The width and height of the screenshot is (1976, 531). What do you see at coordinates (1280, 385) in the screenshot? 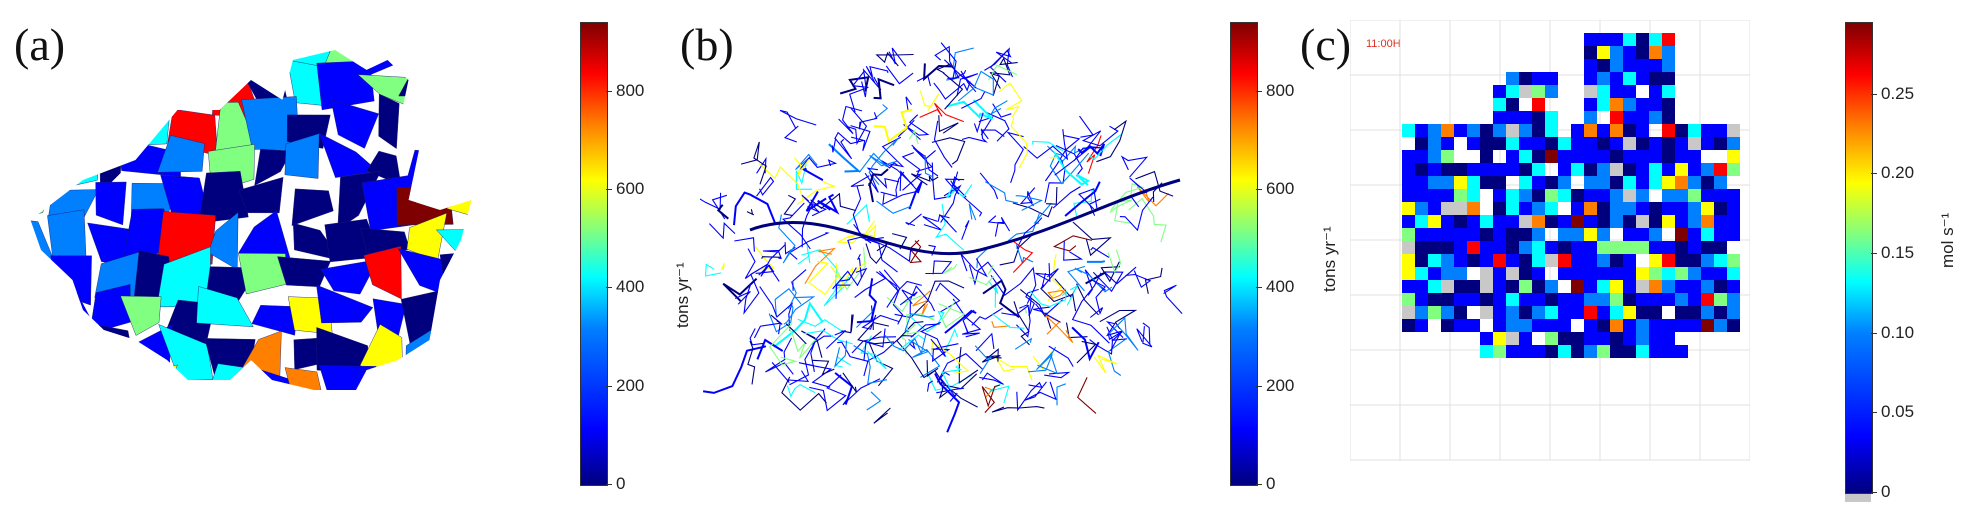
I see `colorbar-tick-label: 200` at bounding box center [1280, 385].